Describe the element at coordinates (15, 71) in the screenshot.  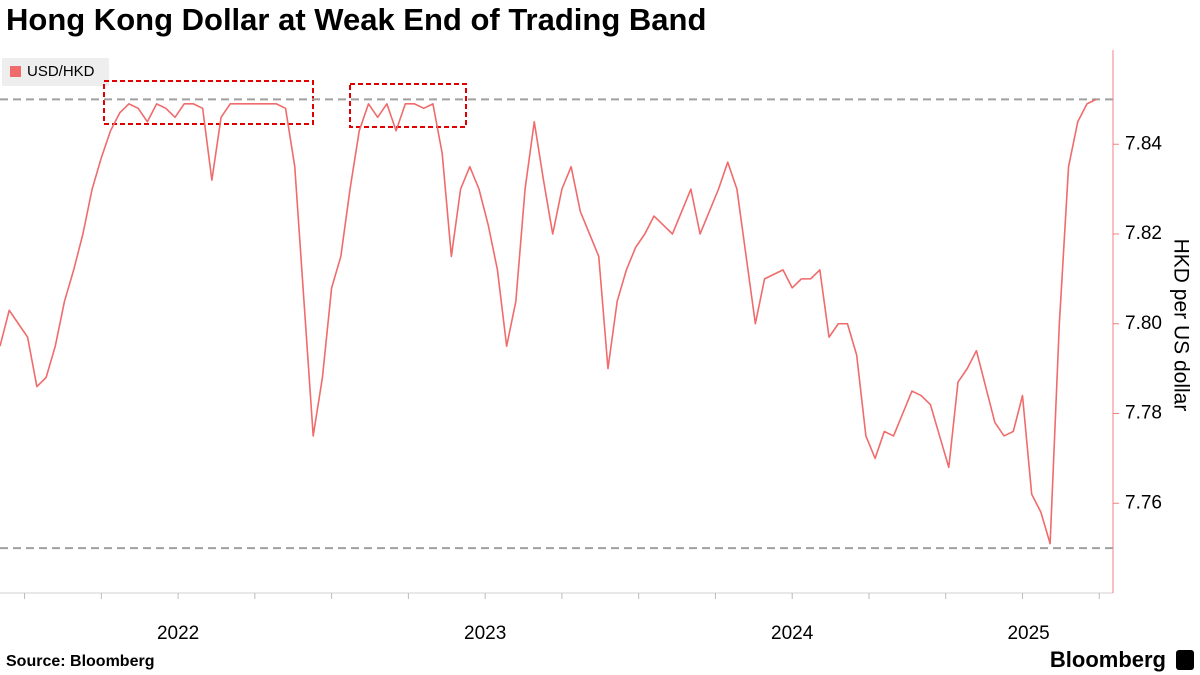
I see `legend-swatch` at that location.